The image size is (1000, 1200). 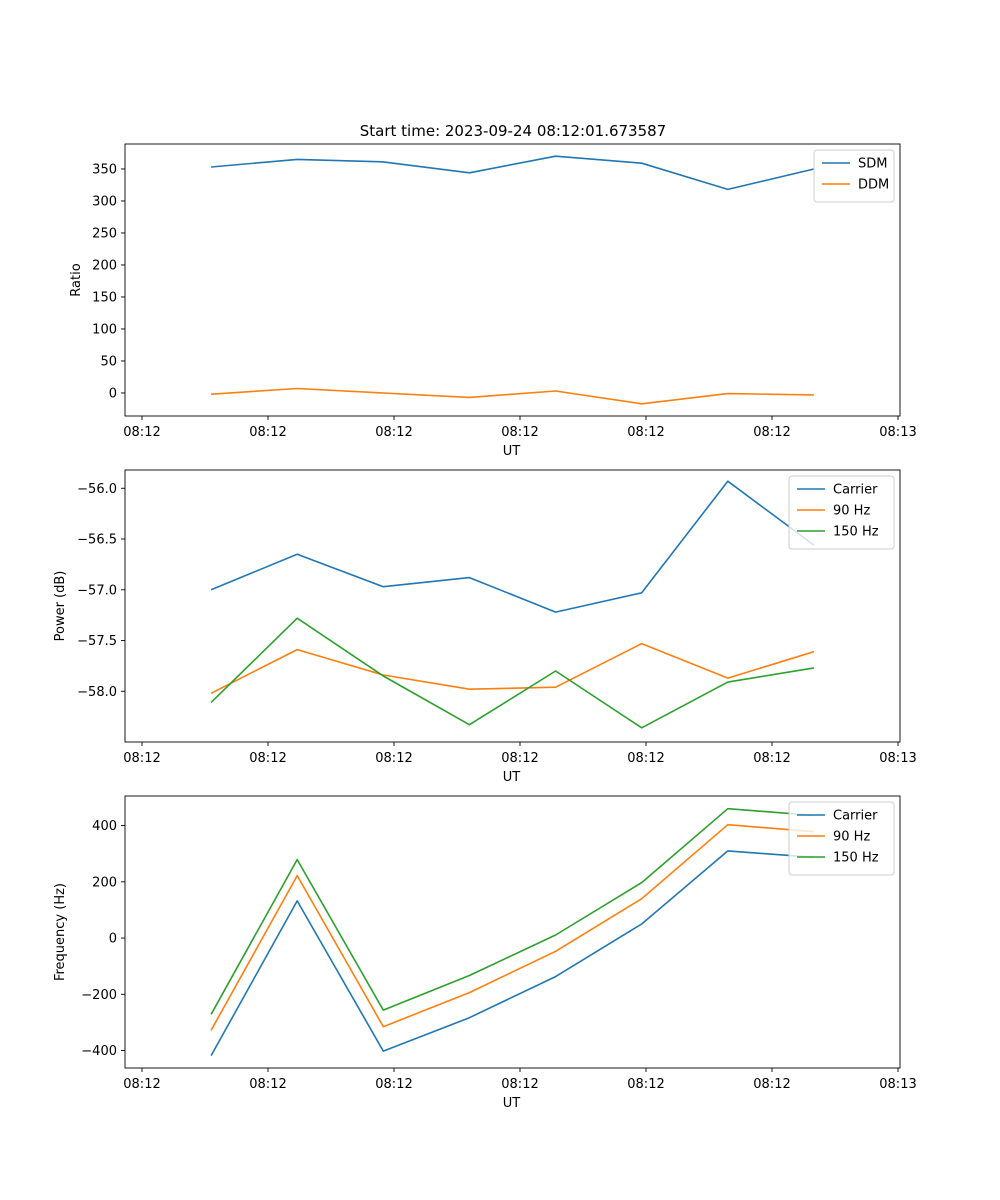 I want to click on y-tick-label: −400, so click(x=99, y=1051).